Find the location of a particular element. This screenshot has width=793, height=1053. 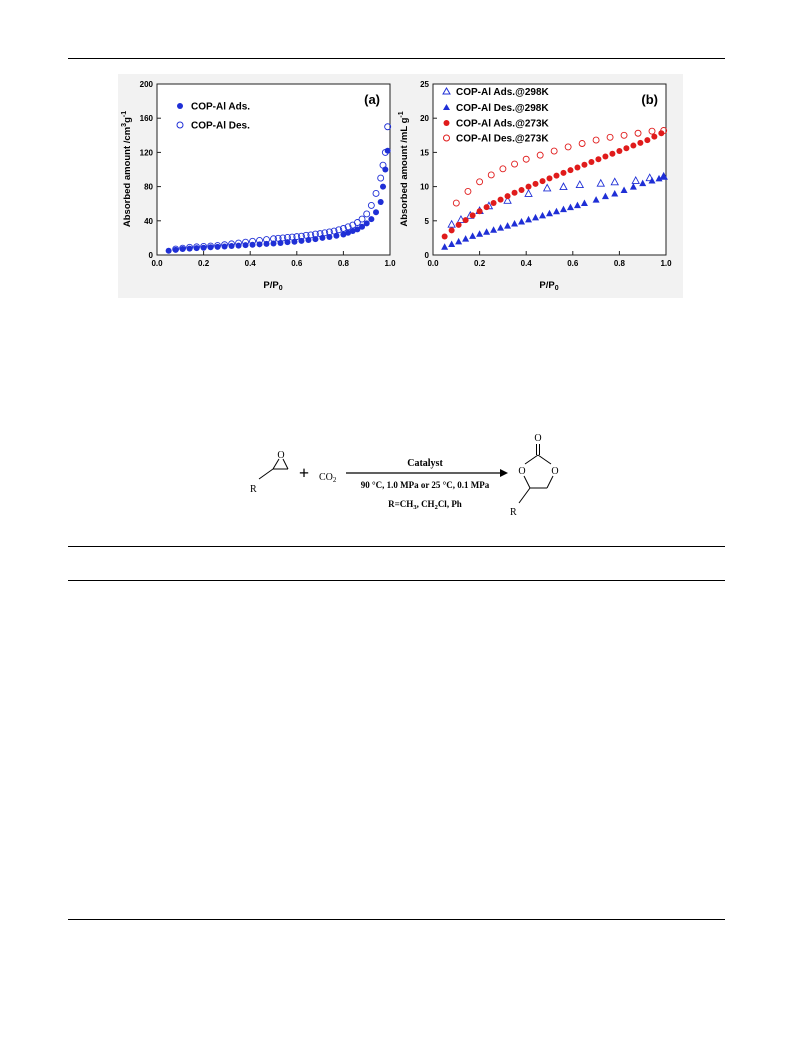

legend-marker-des is located at coordinates (180, 125).